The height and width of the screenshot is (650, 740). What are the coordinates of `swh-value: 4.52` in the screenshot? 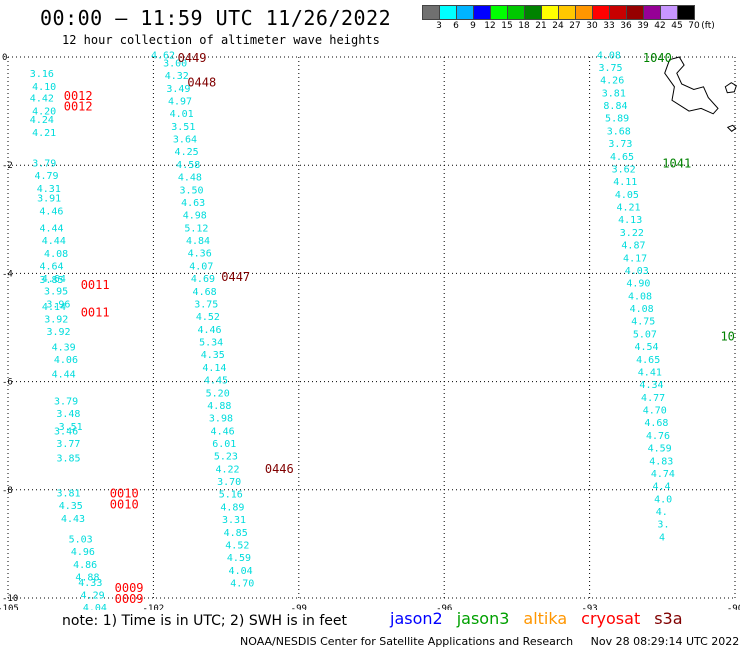 It's located at (208, 317).